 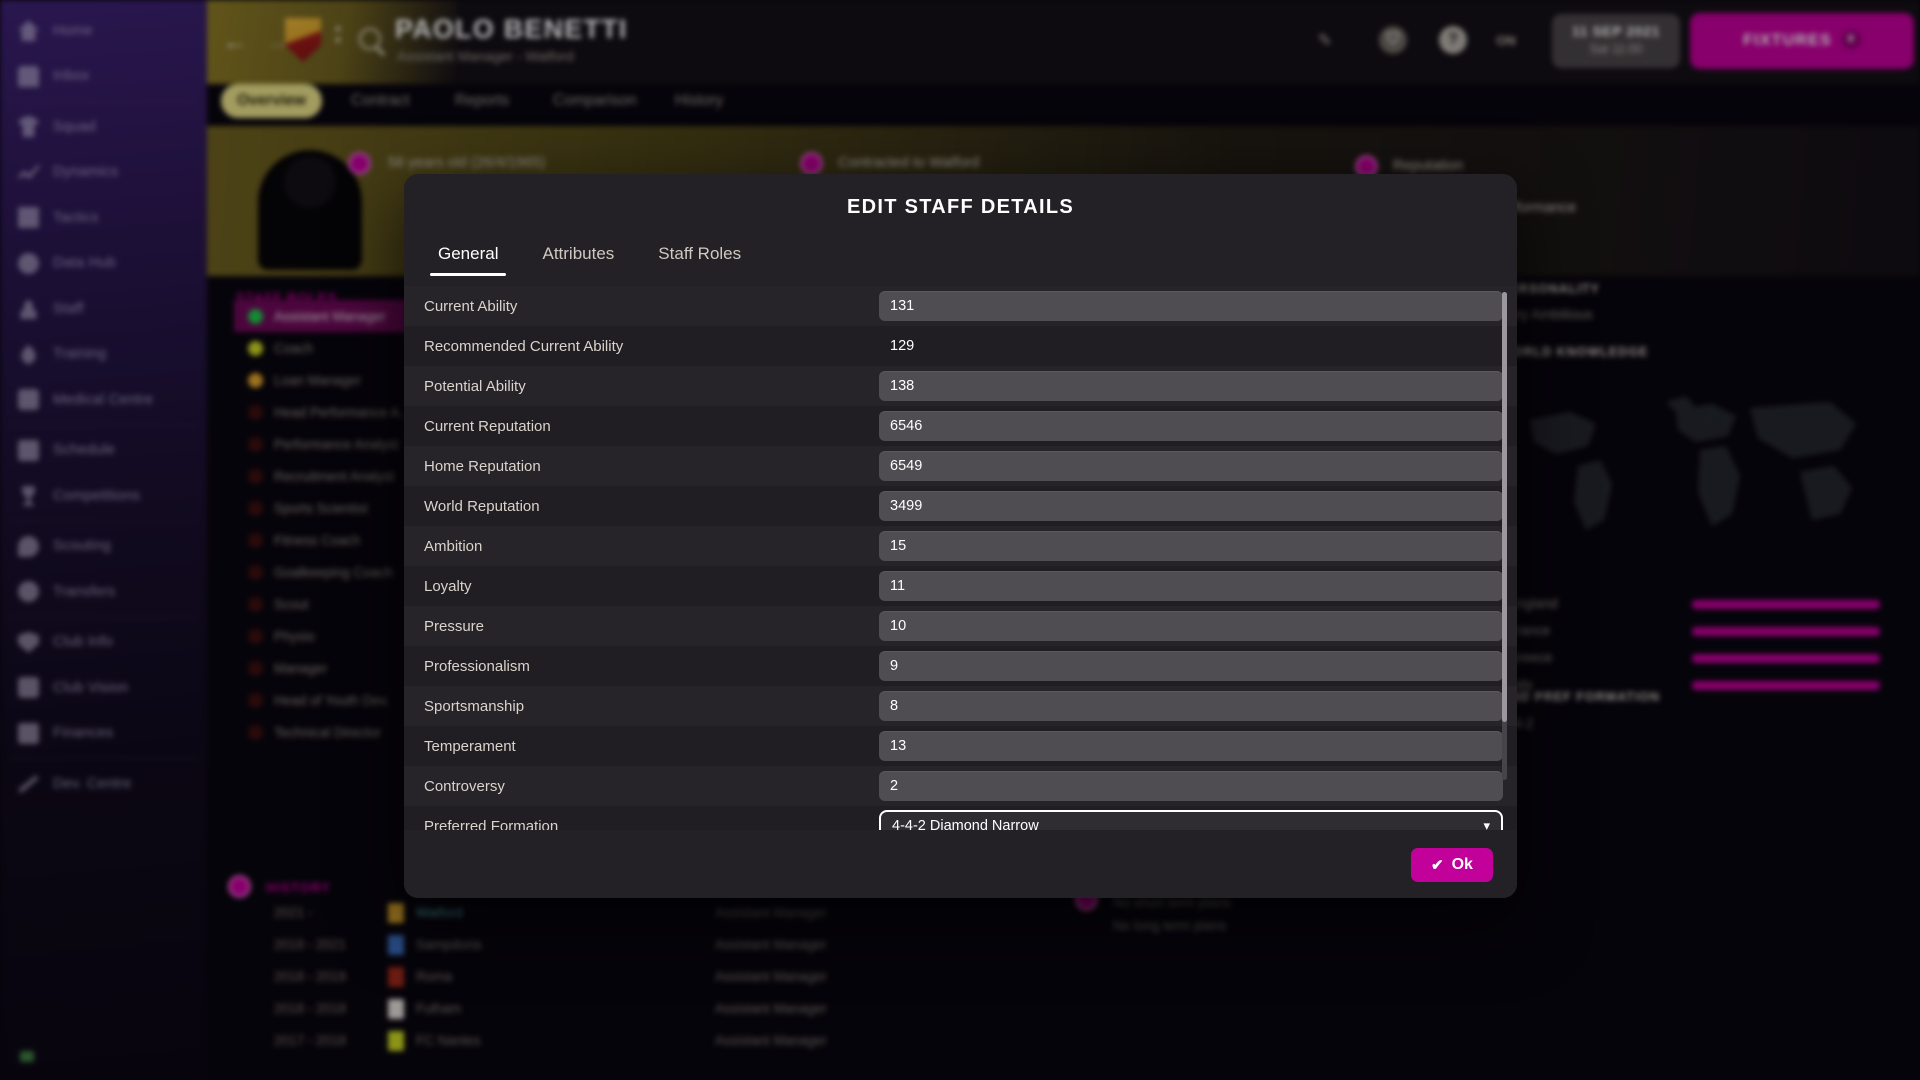 What do you see at coordinates (1191, 306) in the screenshot?
I see `field-input: 131` at bounding box center [1191, 306].